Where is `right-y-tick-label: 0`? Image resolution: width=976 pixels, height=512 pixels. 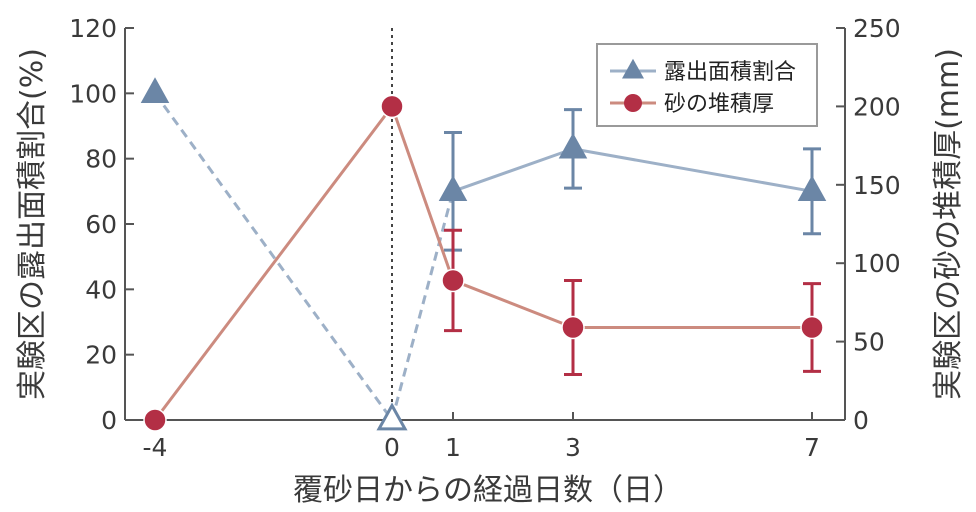
right-y-tick-label: 0 is located at coordinates (861, 420).